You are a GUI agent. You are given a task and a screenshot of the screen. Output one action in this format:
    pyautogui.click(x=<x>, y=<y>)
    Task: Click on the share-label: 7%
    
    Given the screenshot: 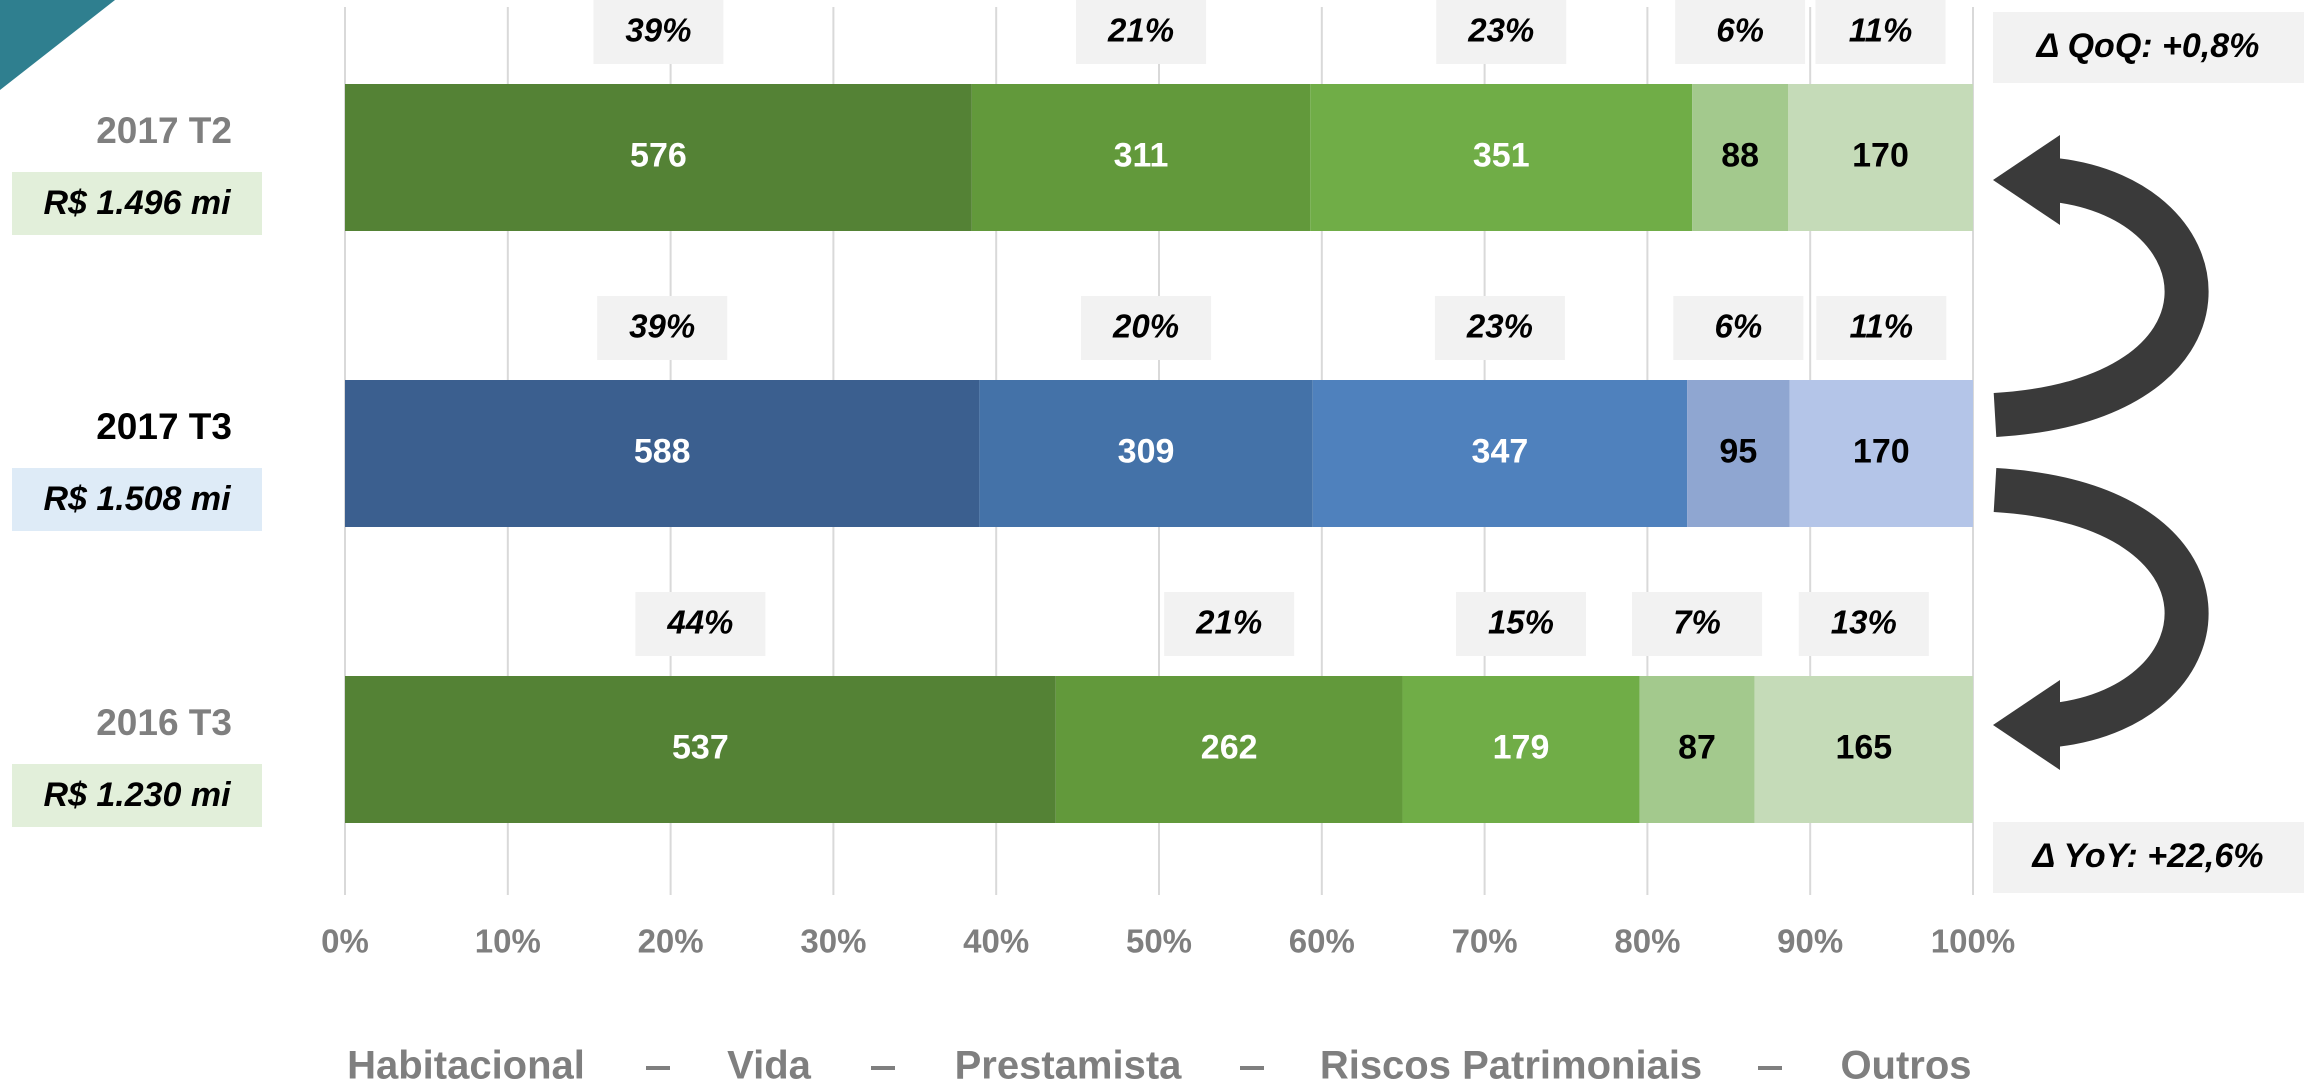 What is the action you would take?
    pyautogui.click(x=1697, y=622)
    